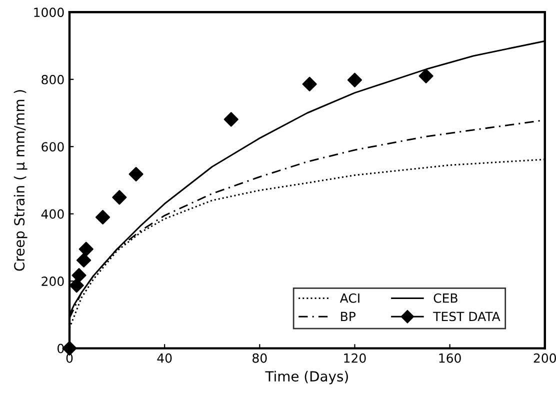 The width and height of the screenshot is (556, 405). I want to click on x-tick-label: 120, so click(355, 358).